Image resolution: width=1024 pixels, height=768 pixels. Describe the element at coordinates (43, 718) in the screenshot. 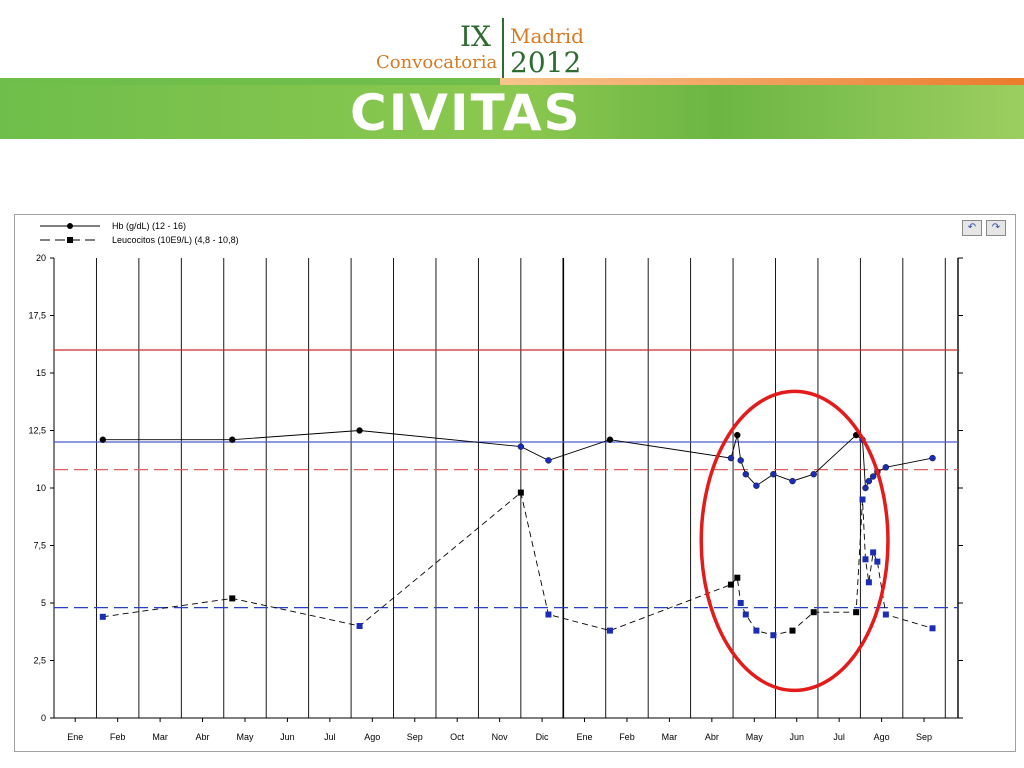

I see `y-tick-label: 0` at that location.